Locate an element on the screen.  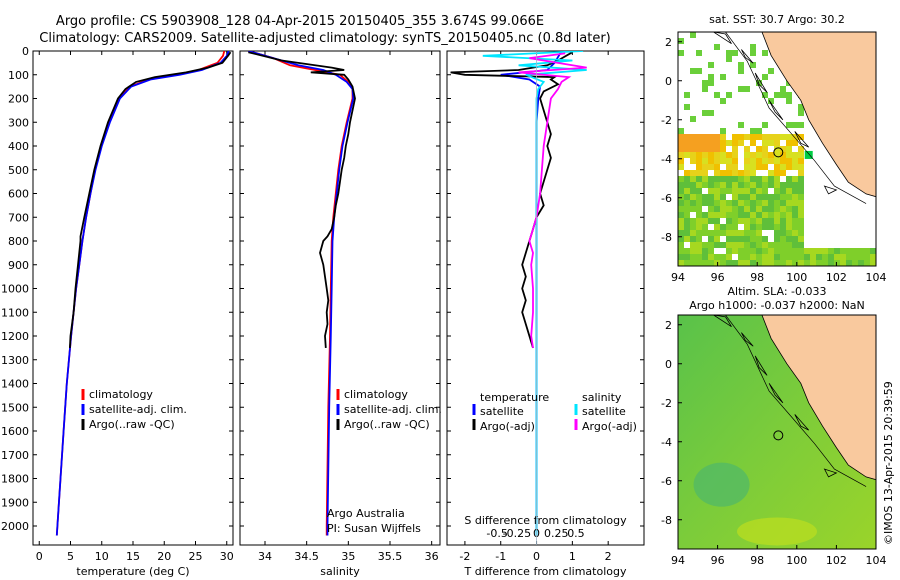
legend-label: climatology is located at coordinates (376, 394).